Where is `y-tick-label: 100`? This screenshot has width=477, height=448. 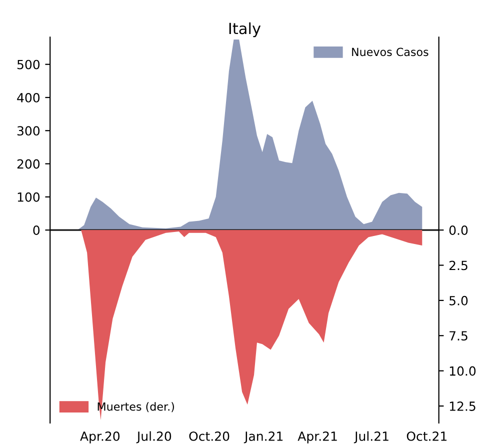 y-tick-label: 100 is located at coordinates (29, 197).